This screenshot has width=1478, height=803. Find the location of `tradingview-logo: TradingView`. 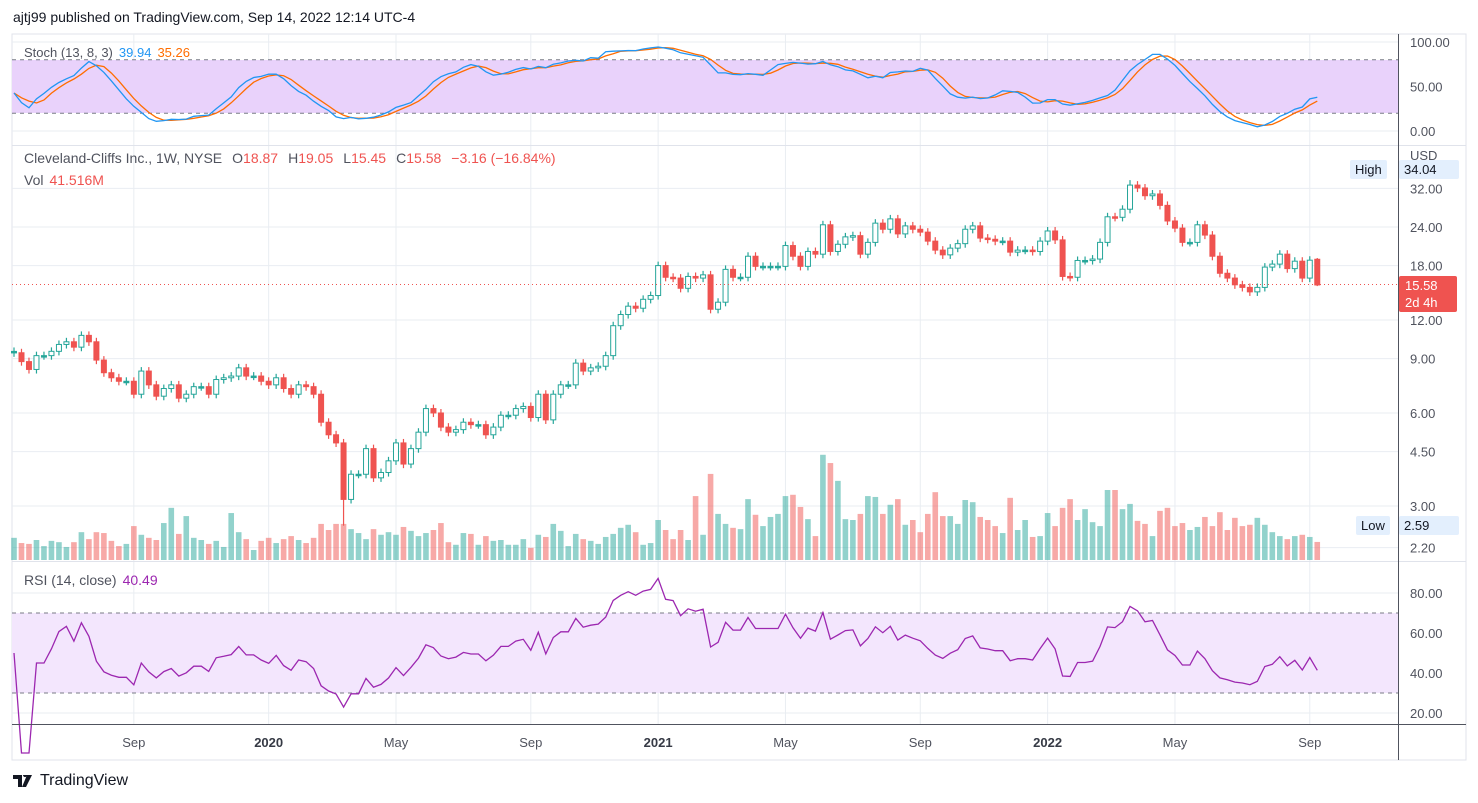

tradingview-logo: TradingView is located at coordinates (70, 781).